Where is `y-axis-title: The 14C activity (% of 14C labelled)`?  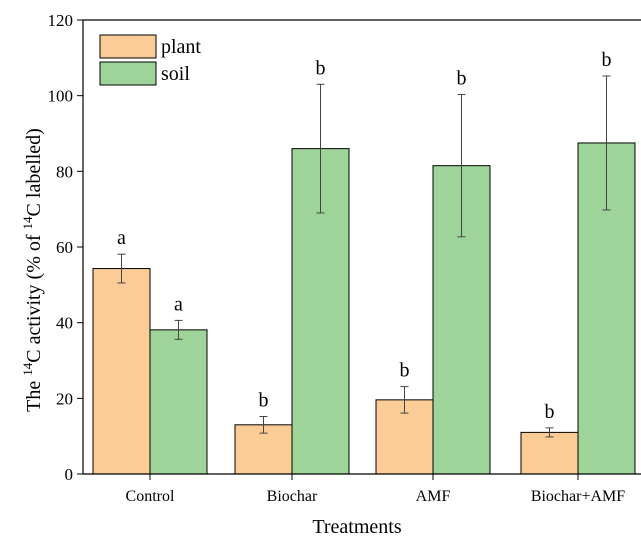 y-axis-title: The 14C activity (% of 14C labelled) is located at coordinates (32, 270).